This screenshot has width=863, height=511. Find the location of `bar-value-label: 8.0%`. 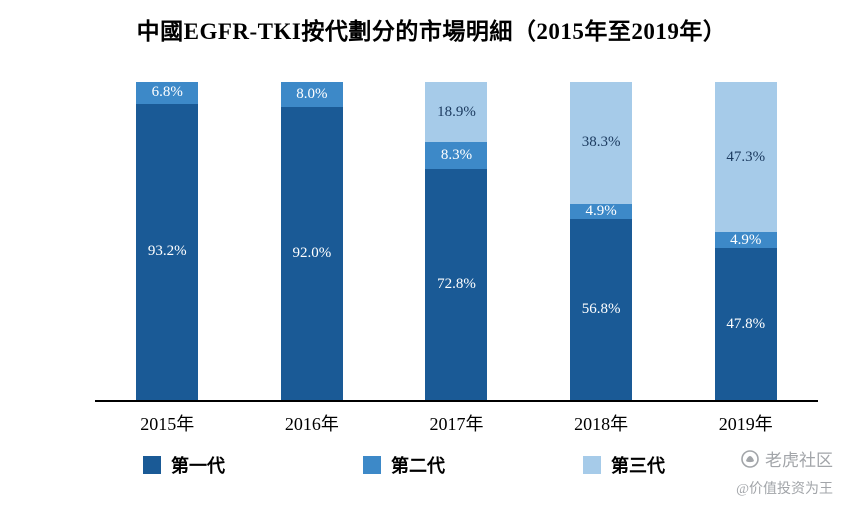

bar-value-label: 8.0% is located at coordinates (312, 94).